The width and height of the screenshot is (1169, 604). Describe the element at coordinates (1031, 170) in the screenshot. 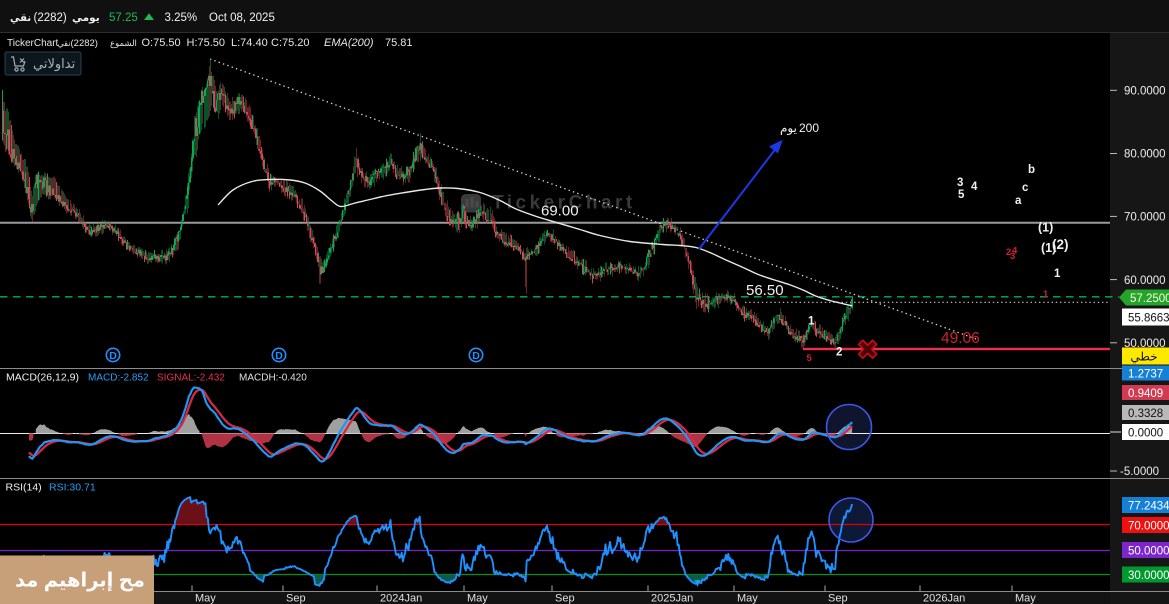

I see `svg-text: b` at that location.